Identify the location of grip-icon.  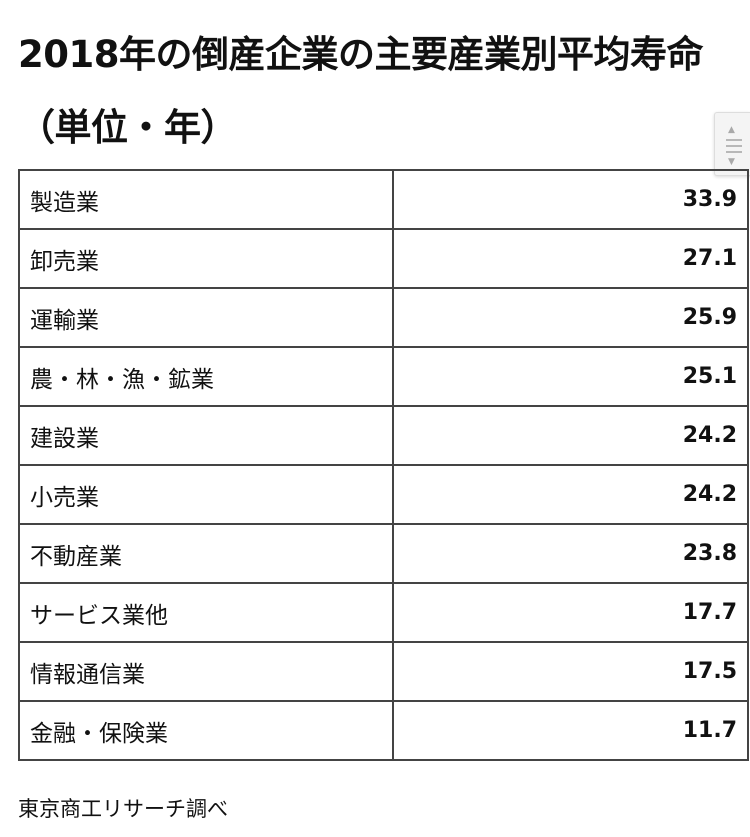
(734, 148).